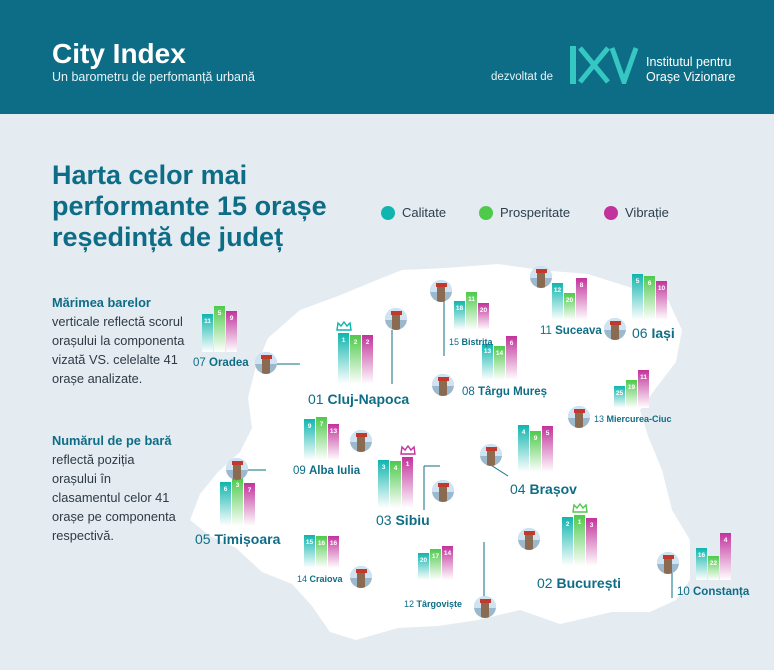  What do you see at coordinates (581, 299) in the screenshot?
I see `suceava-bar-v: 8` at bounding box center [581, 299].